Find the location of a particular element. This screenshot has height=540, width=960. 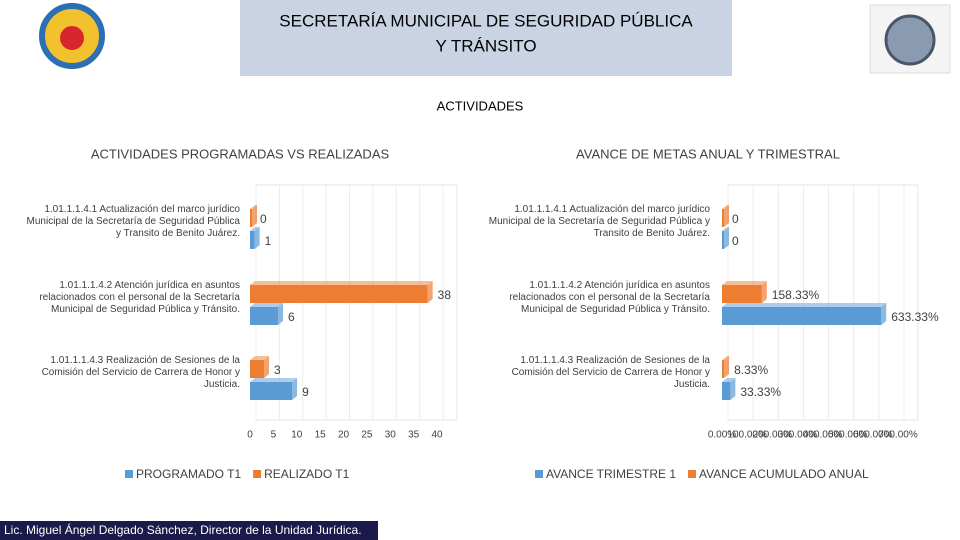

chart-title: ACTIVIDADES PROGRAMADAS VS REALIZADAS is located at coordinates (240, 153).